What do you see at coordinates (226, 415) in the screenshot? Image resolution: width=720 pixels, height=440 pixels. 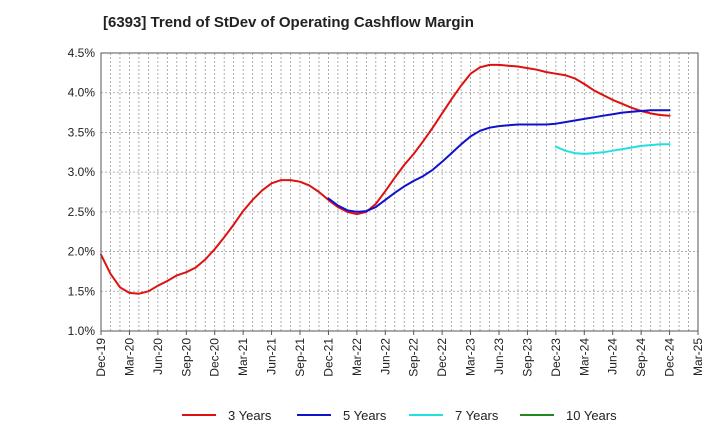 I see `legend-item-3-years: 3 Years` at bounding box center [226, 415].